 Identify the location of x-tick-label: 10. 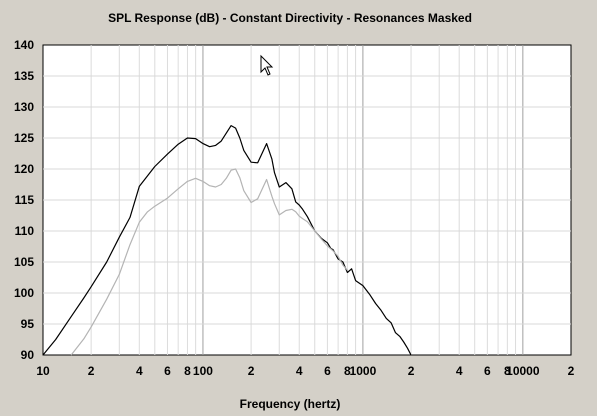
(43, 371).